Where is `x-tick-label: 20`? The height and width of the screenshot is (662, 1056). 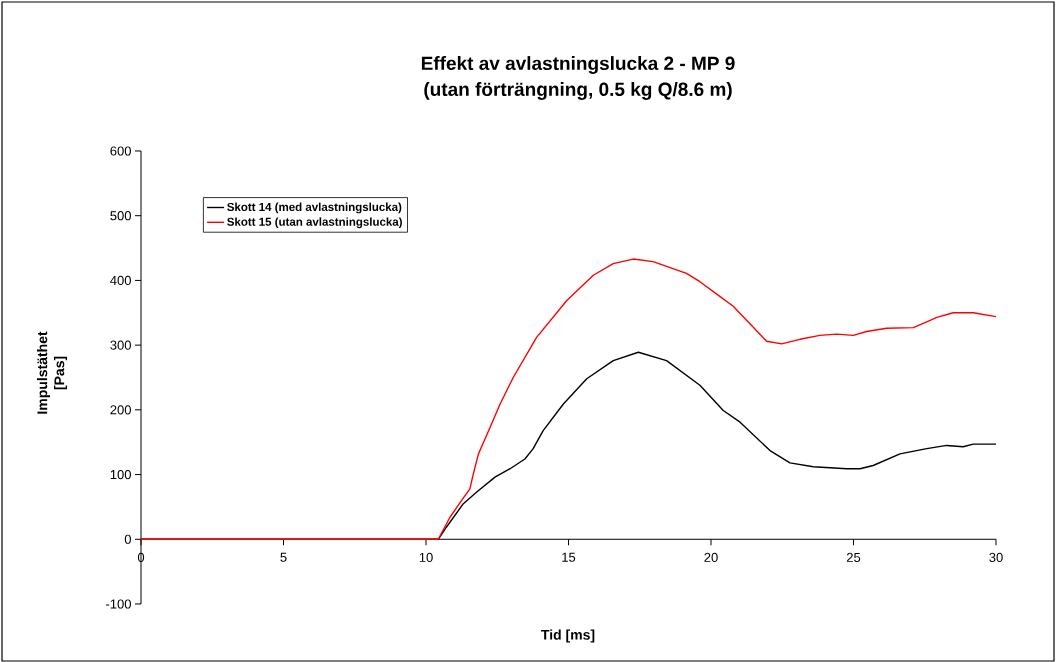 x-tick-label: 20 is located at coordinates (711, 557).